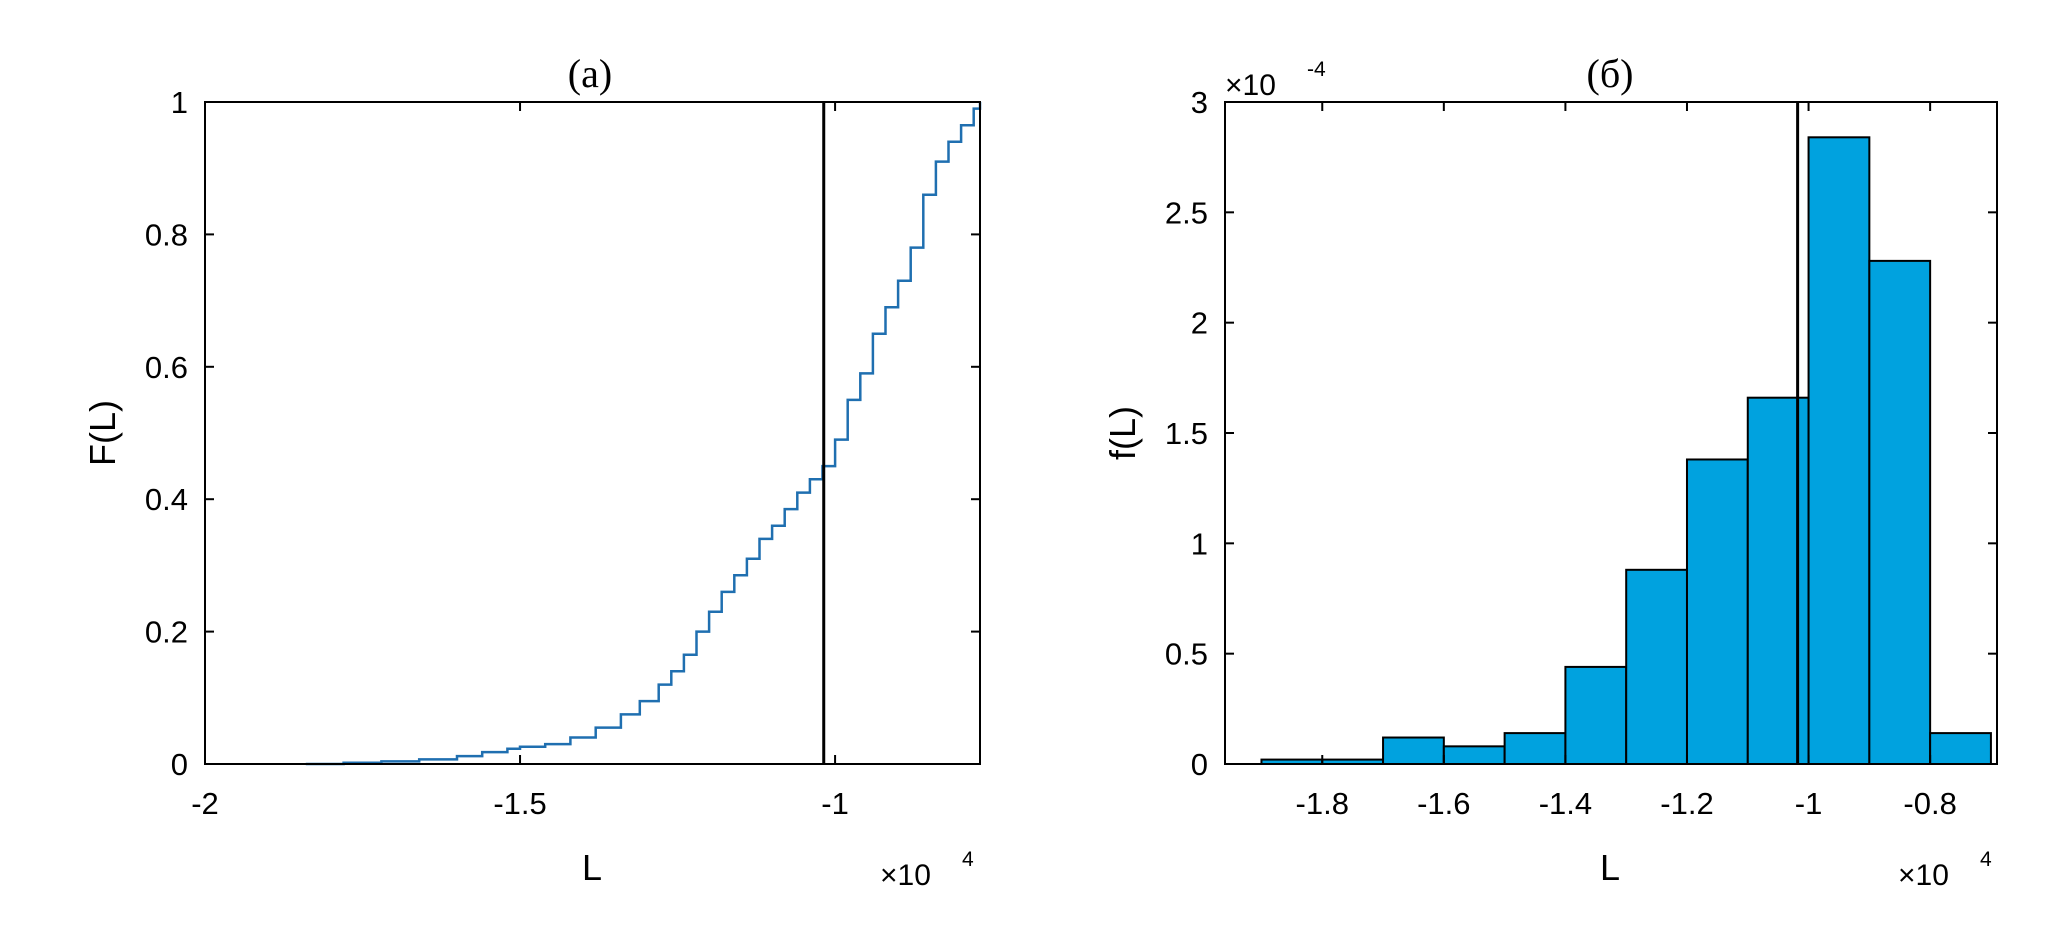  Describe the element at coordinates (1199, 543) in the screenshot. I see `panel-b-ytick-label: 1` at that location.